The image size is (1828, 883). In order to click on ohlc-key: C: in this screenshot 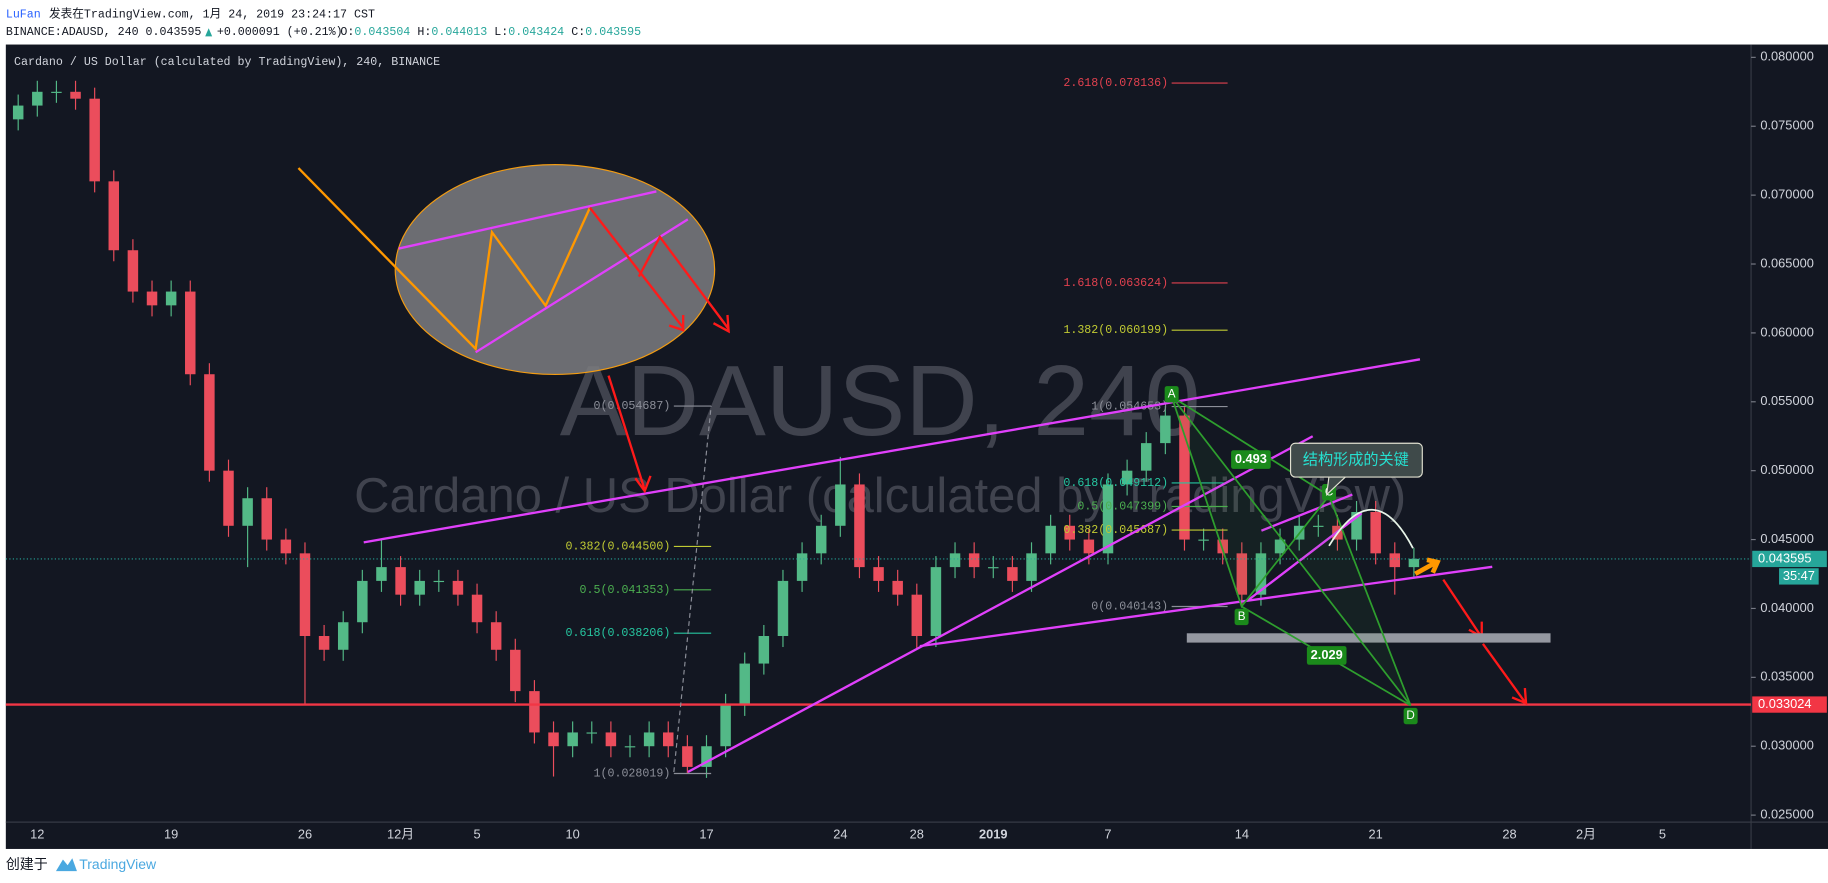, I will do `click(578, 32)`.